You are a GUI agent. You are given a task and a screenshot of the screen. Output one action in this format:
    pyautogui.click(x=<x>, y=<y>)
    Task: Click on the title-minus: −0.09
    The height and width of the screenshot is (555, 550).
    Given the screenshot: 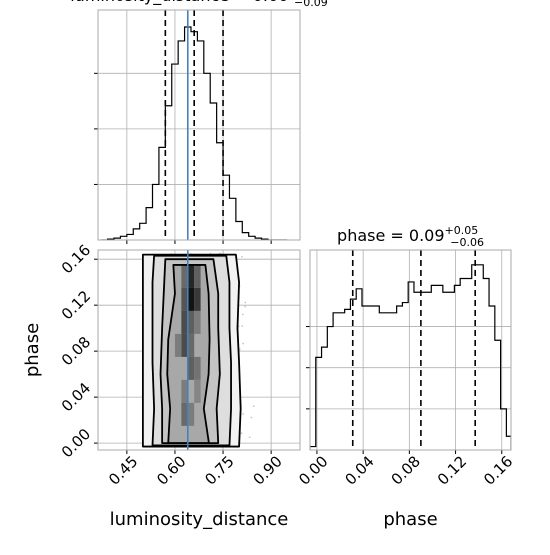 What is the action you would take?
    pyautogui.click(x=311, y=4)
    